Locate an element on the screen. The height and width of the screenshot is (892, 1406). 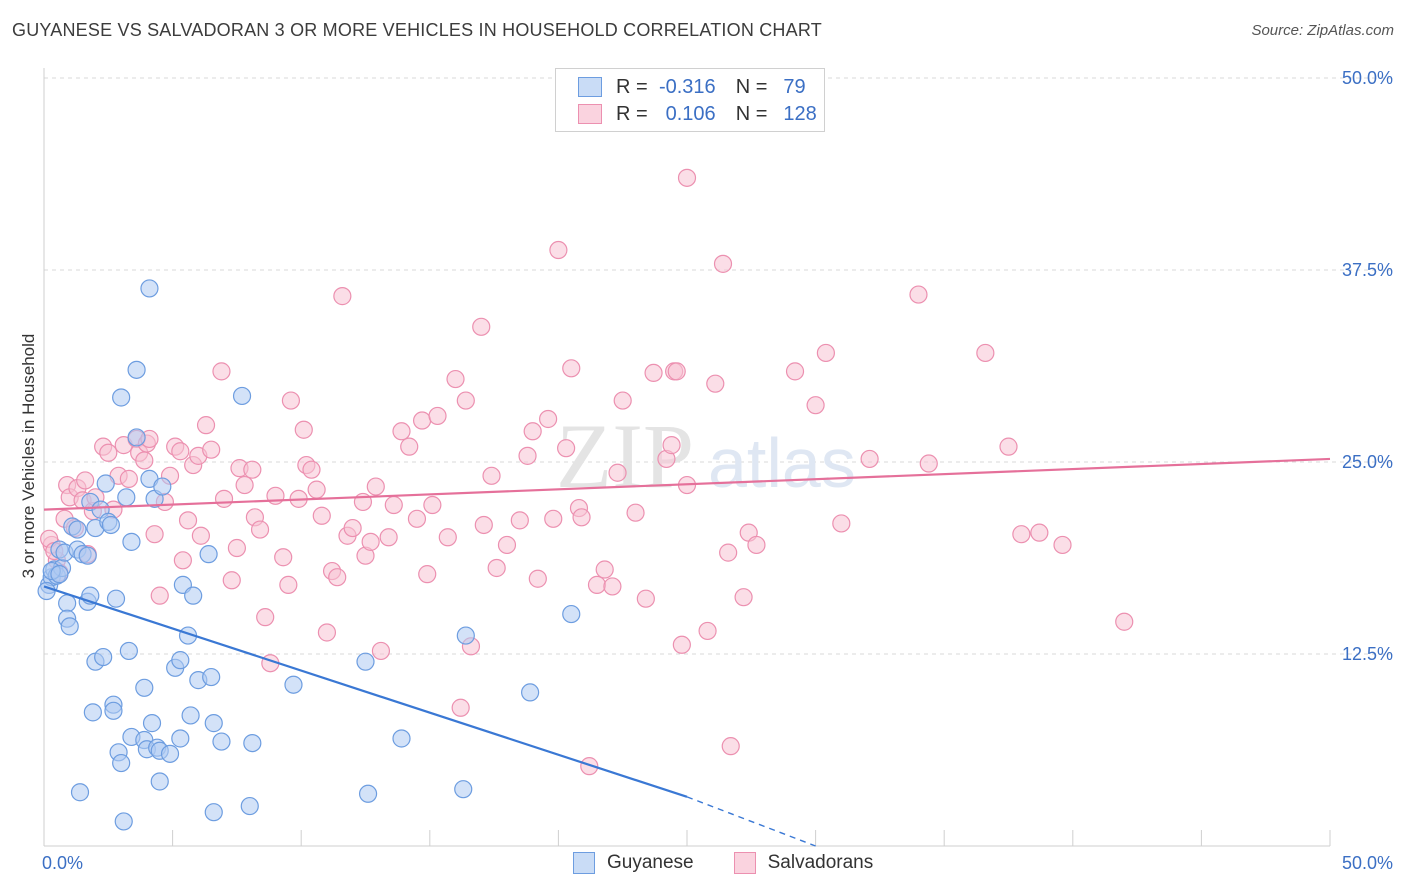
legend-item-salvadorans: Salvadorans is located at coordinates (803, 863).